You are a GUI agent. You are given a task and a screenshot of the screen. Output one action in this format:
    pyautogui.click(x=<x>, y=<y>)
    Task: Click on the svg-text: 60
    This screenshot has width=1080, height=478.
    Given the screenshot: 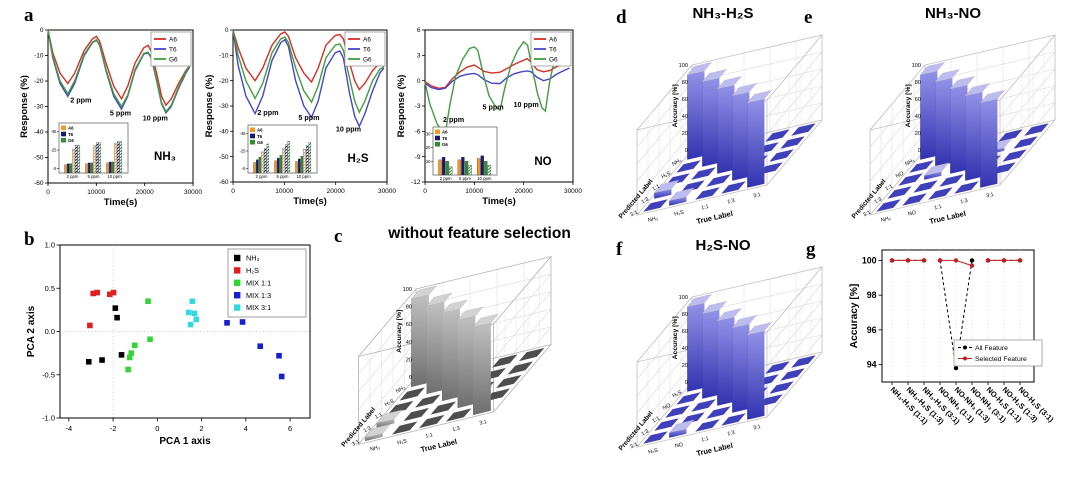 What is the action you would take?
    pyautogui.click(x=409, y=325)
    